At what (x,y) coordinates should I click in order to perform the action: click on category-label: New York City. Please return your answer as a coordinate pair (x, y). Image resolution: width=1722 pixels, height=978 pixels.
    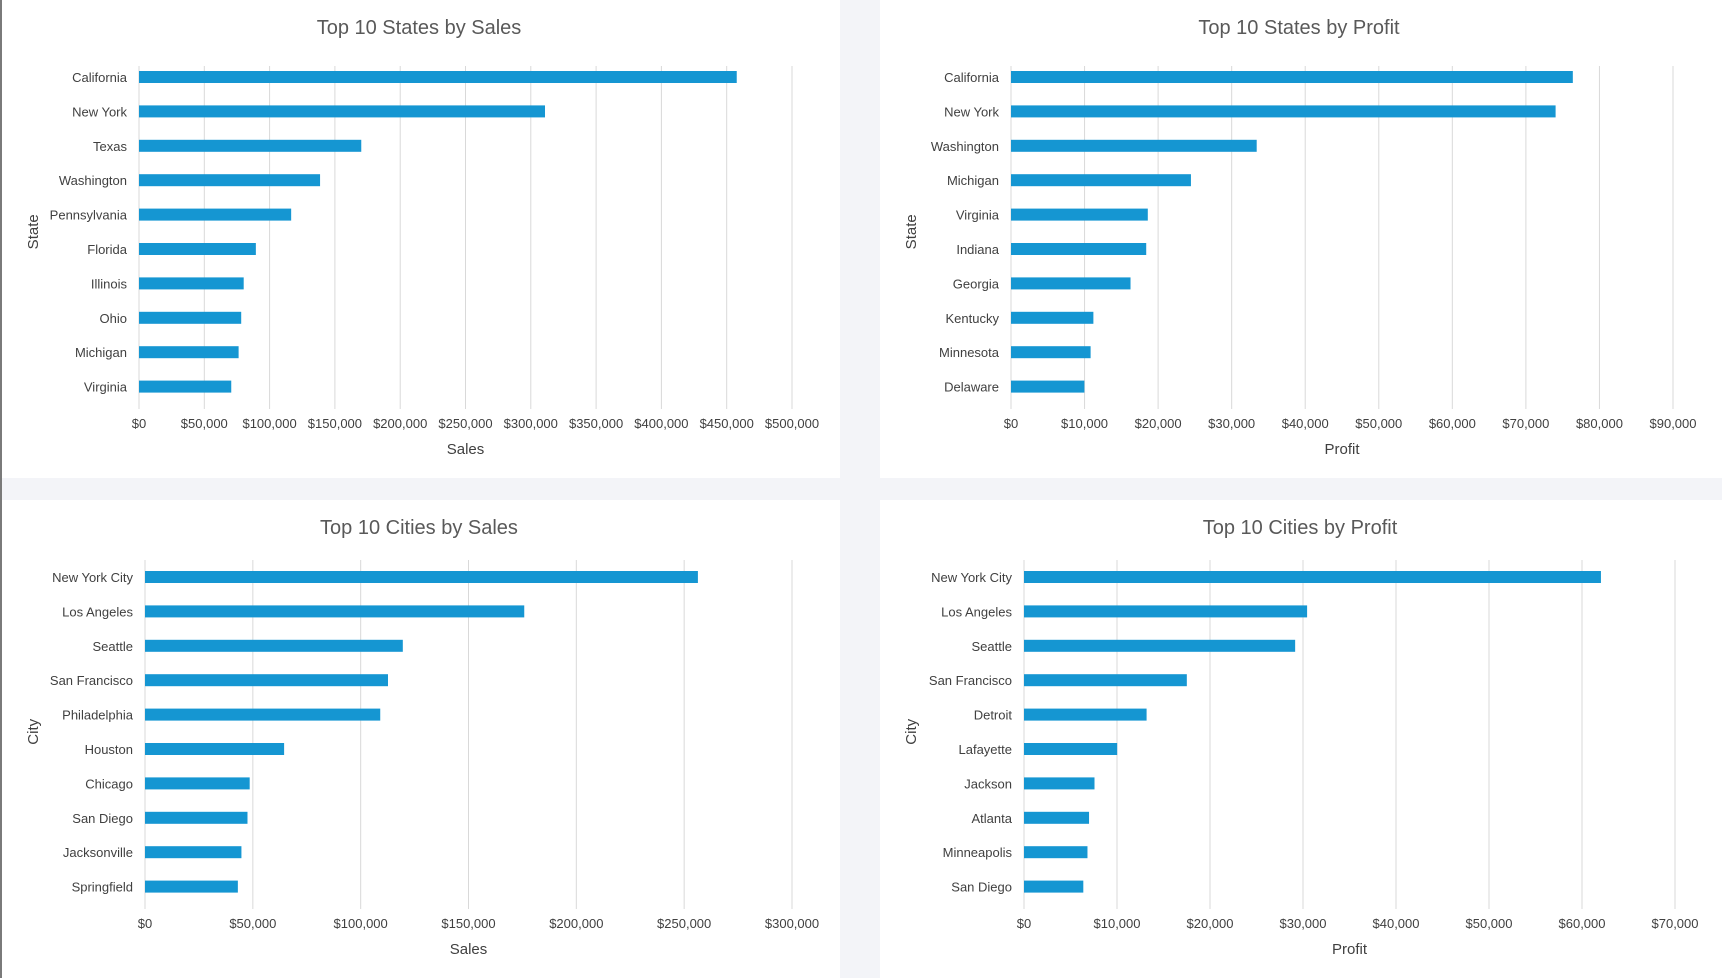
    Looking at the image, I should click on (92, 577).